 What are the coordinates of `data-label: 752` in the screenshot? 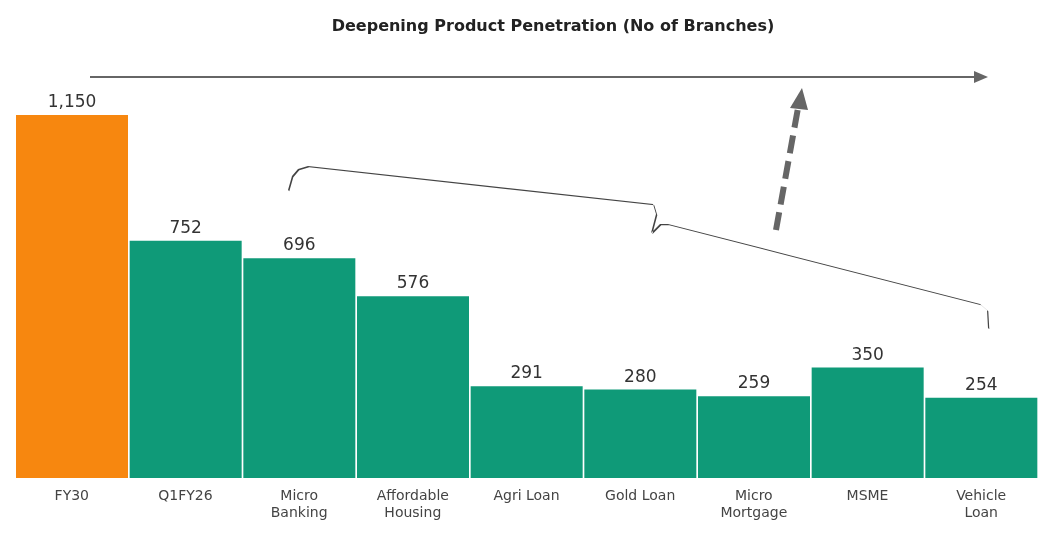 It's located at (185, 226).